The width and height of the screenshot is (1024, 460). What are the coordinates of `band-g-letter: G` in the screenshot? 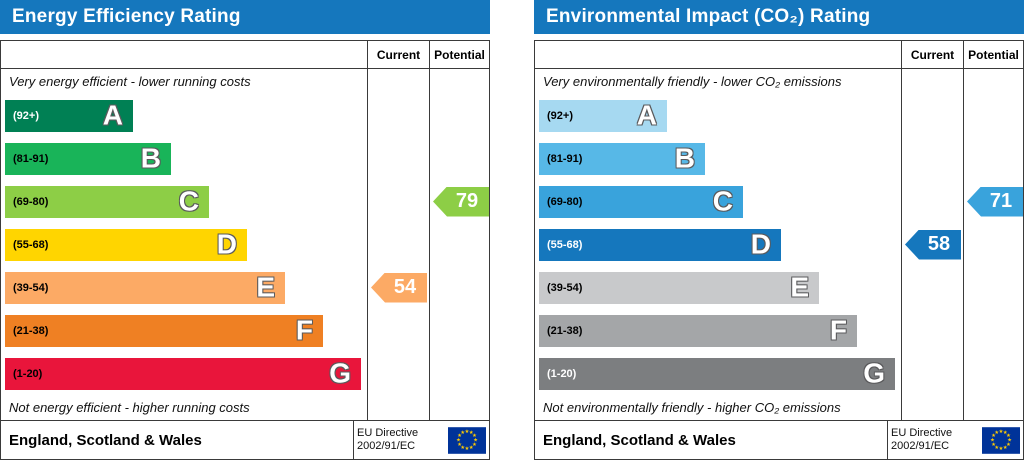 It's located at (874, 372).